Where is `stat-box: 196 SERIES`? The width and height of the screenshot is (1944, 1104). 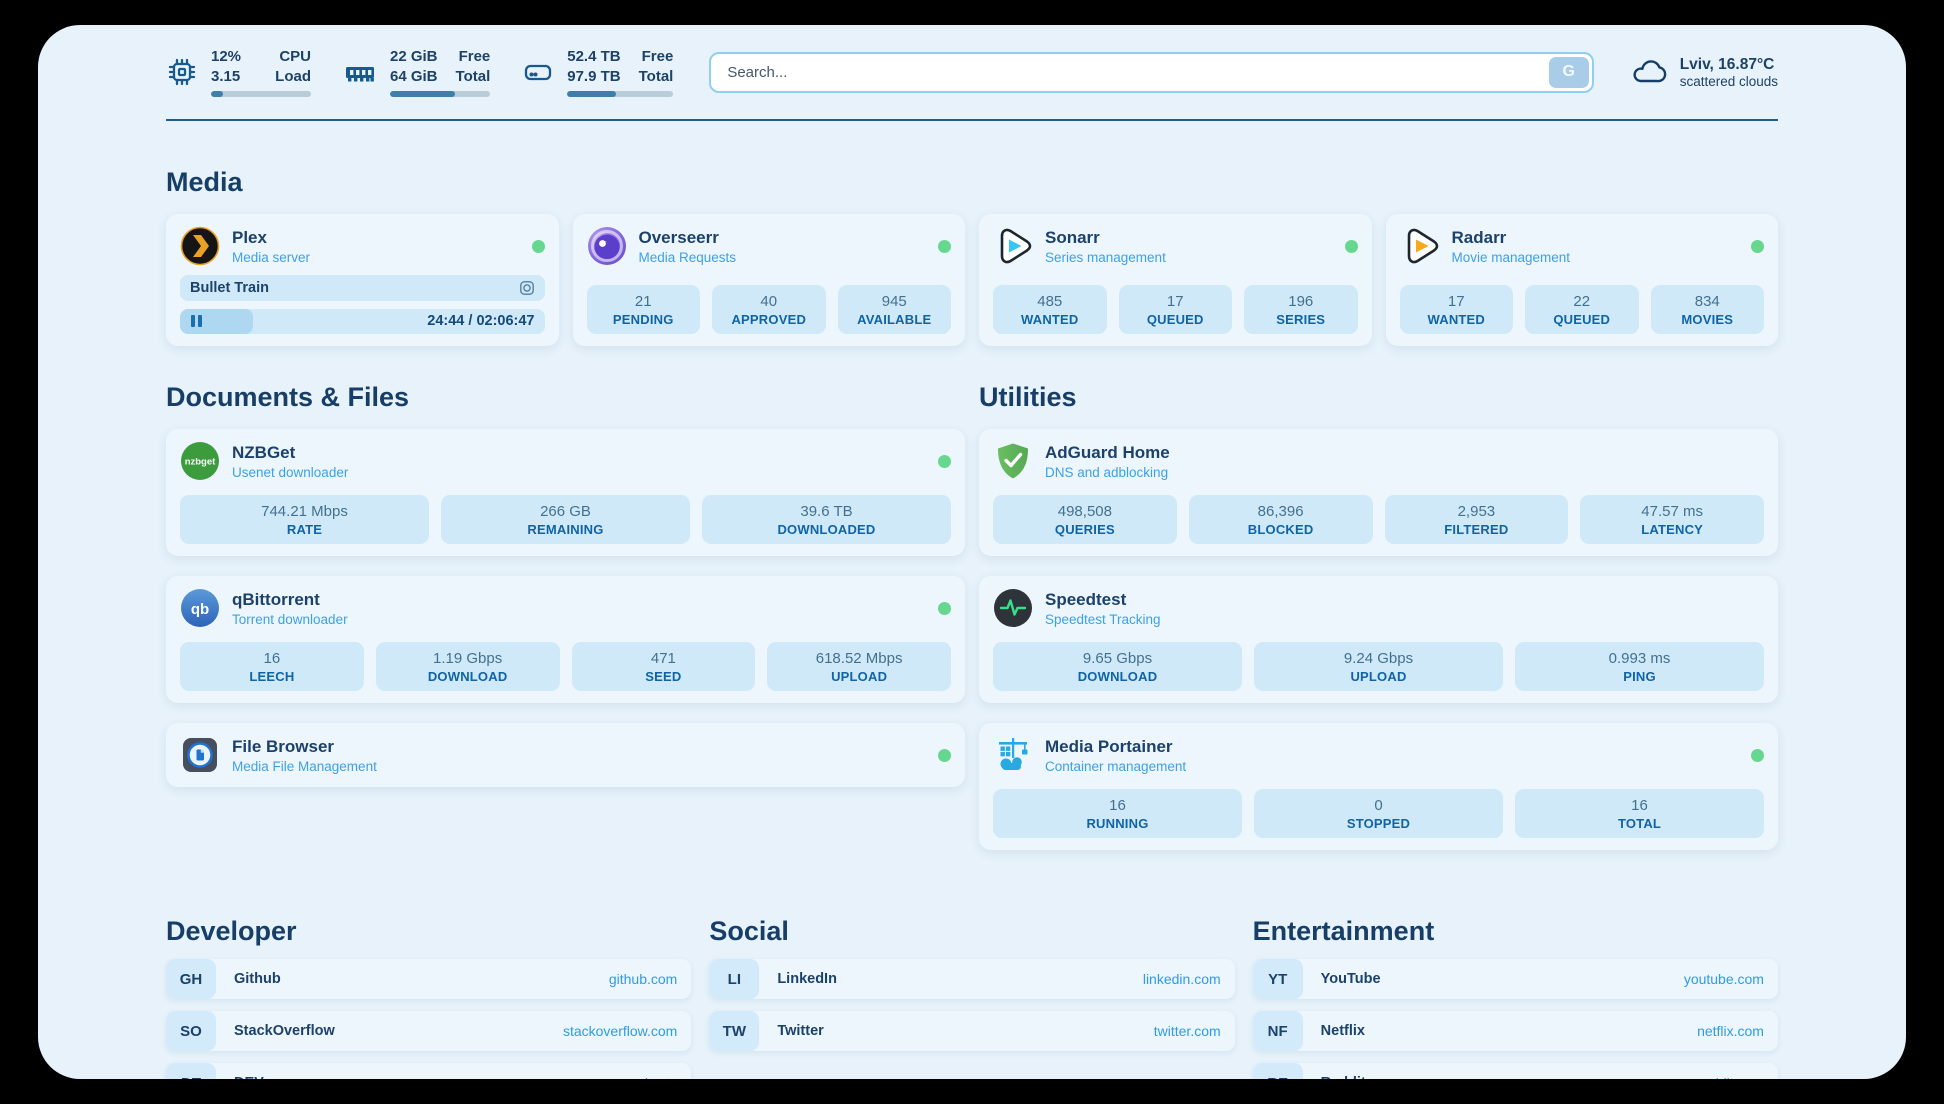 stat-box: 196 SERIES is located at coordinates (1301, 309).